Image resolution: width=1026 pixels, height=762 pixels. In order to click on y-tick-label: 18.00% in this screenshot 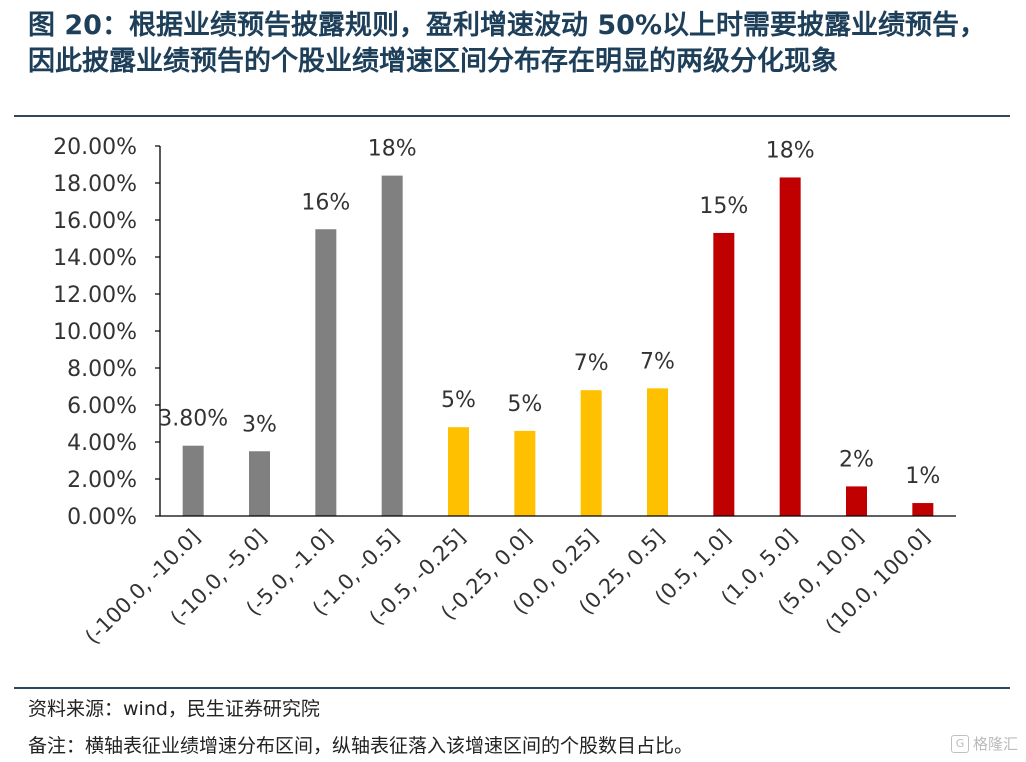, I will do `click(95, 184)`.